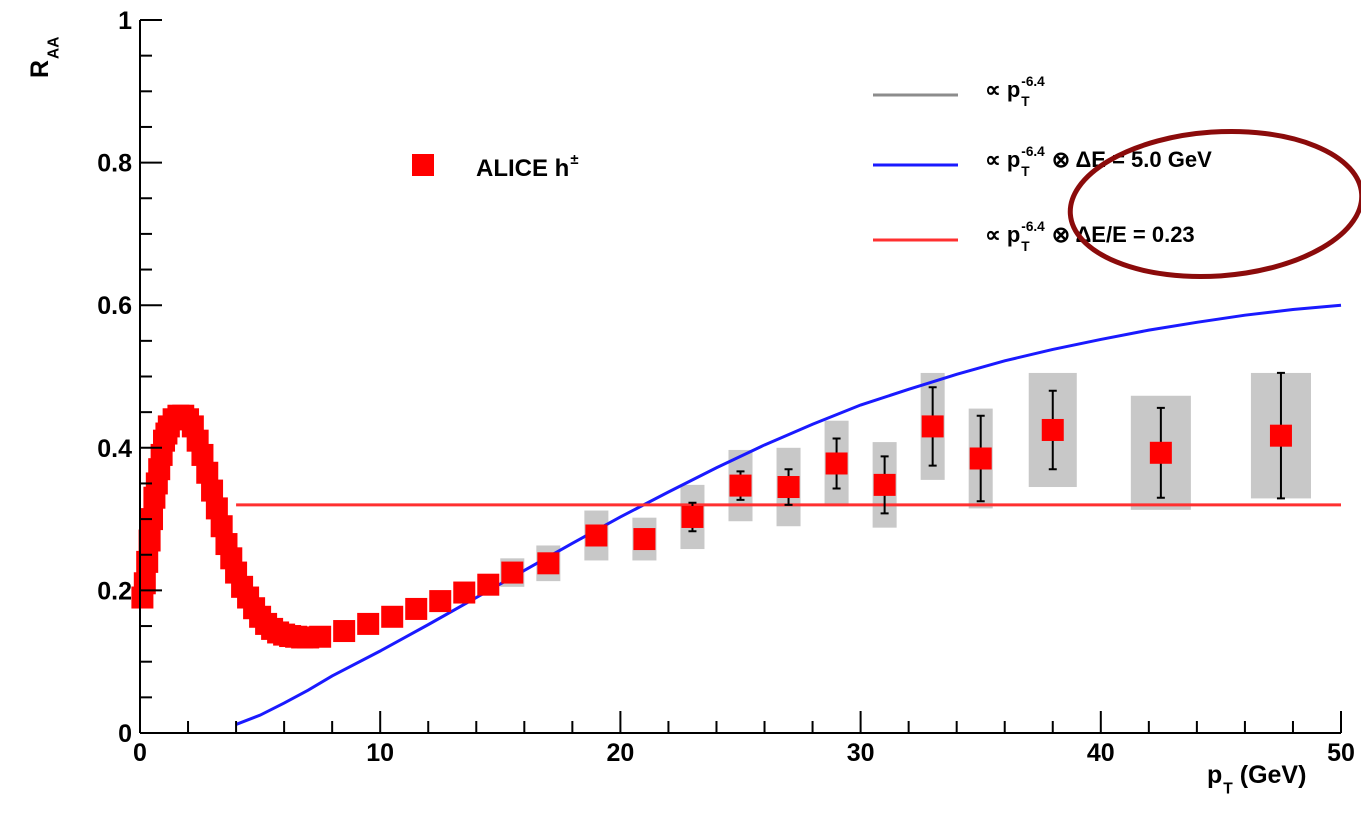 The height and width of the screenshot is (813, 1361). Describe the element at coordinates (1273, 775) in the screenshot. I see `x-axis-title-text-post: (GeV)` at that location.